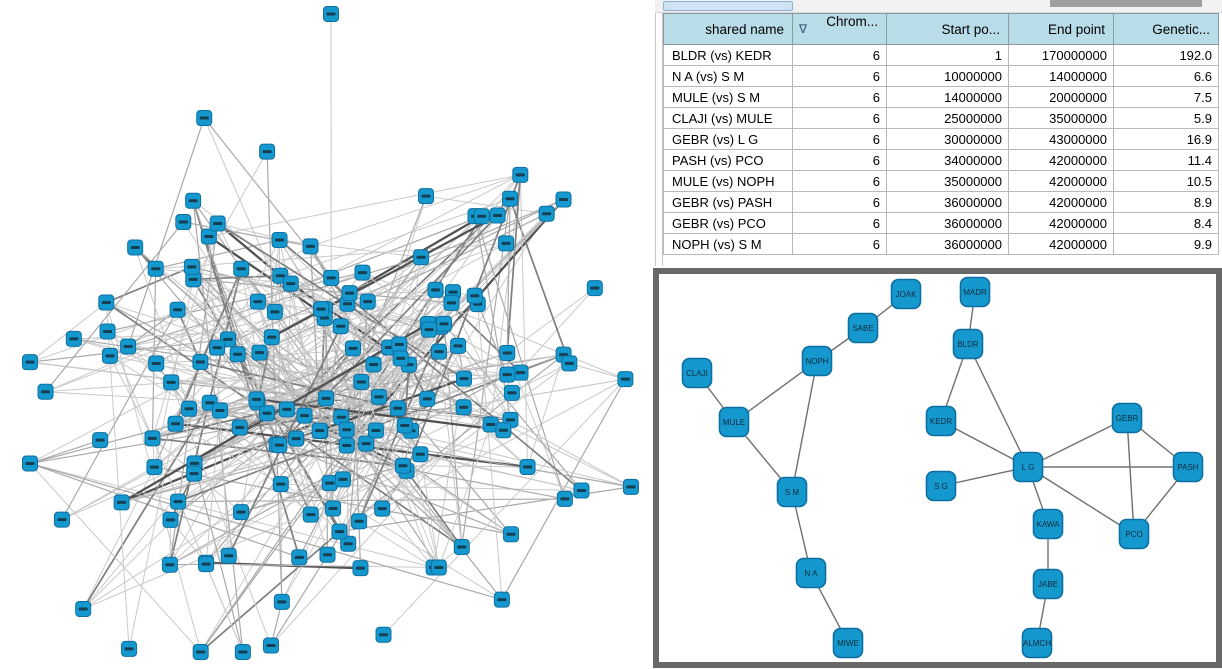 The width and height of the screenshot is (1222, 669). I want to click on network-node-kedr: KEDR, so click(941, 421).